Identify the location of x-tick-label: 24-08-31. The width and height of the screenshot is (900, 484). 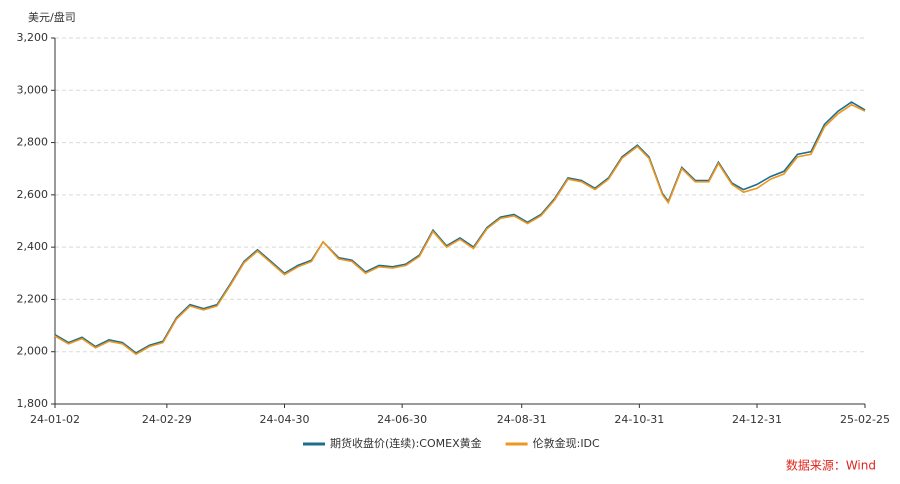
(522, 419).